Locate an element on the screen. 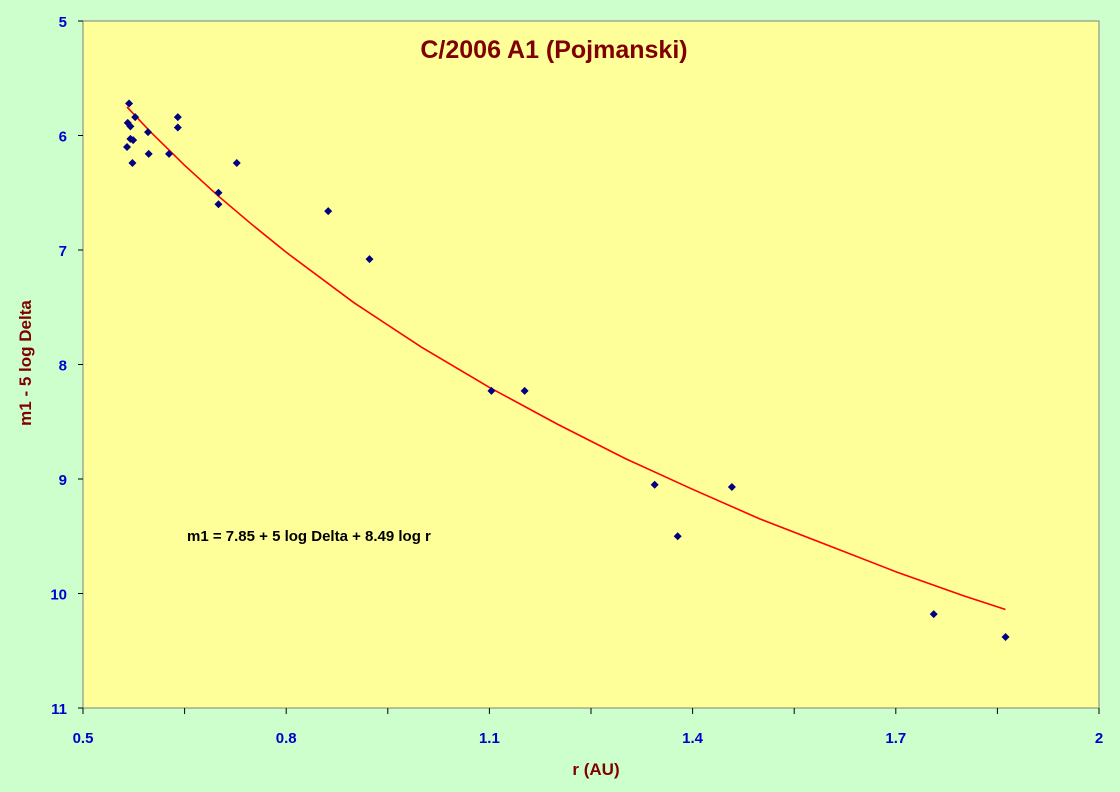 The width and height of the screenshot is (1120, 792). x-tick-label: 0.8 is located at coordinates (286, 738).